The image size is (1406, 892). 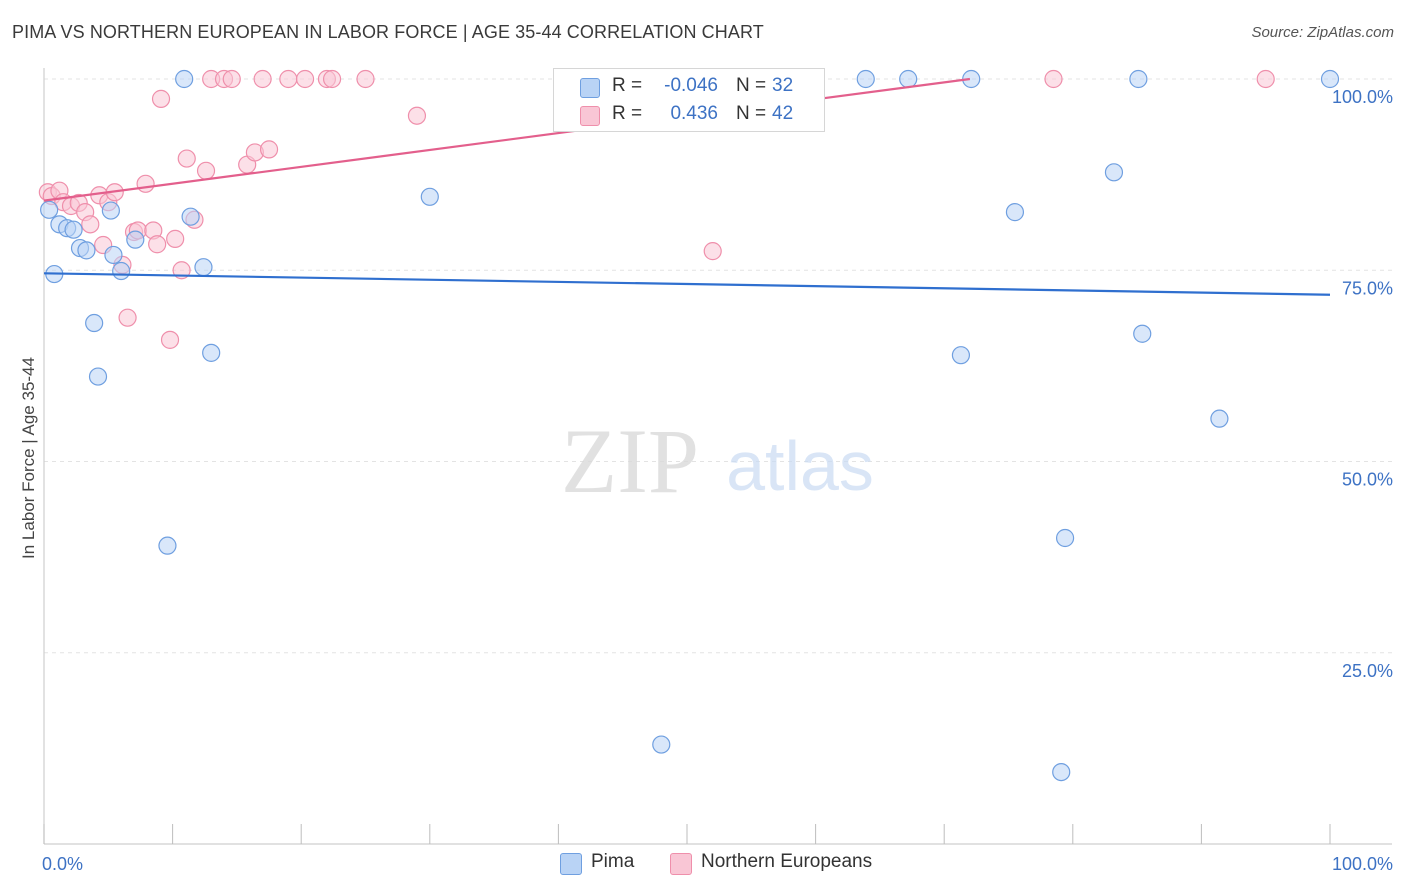 I want to click on legend-pima-n: 32, so click(x=783, y=85).